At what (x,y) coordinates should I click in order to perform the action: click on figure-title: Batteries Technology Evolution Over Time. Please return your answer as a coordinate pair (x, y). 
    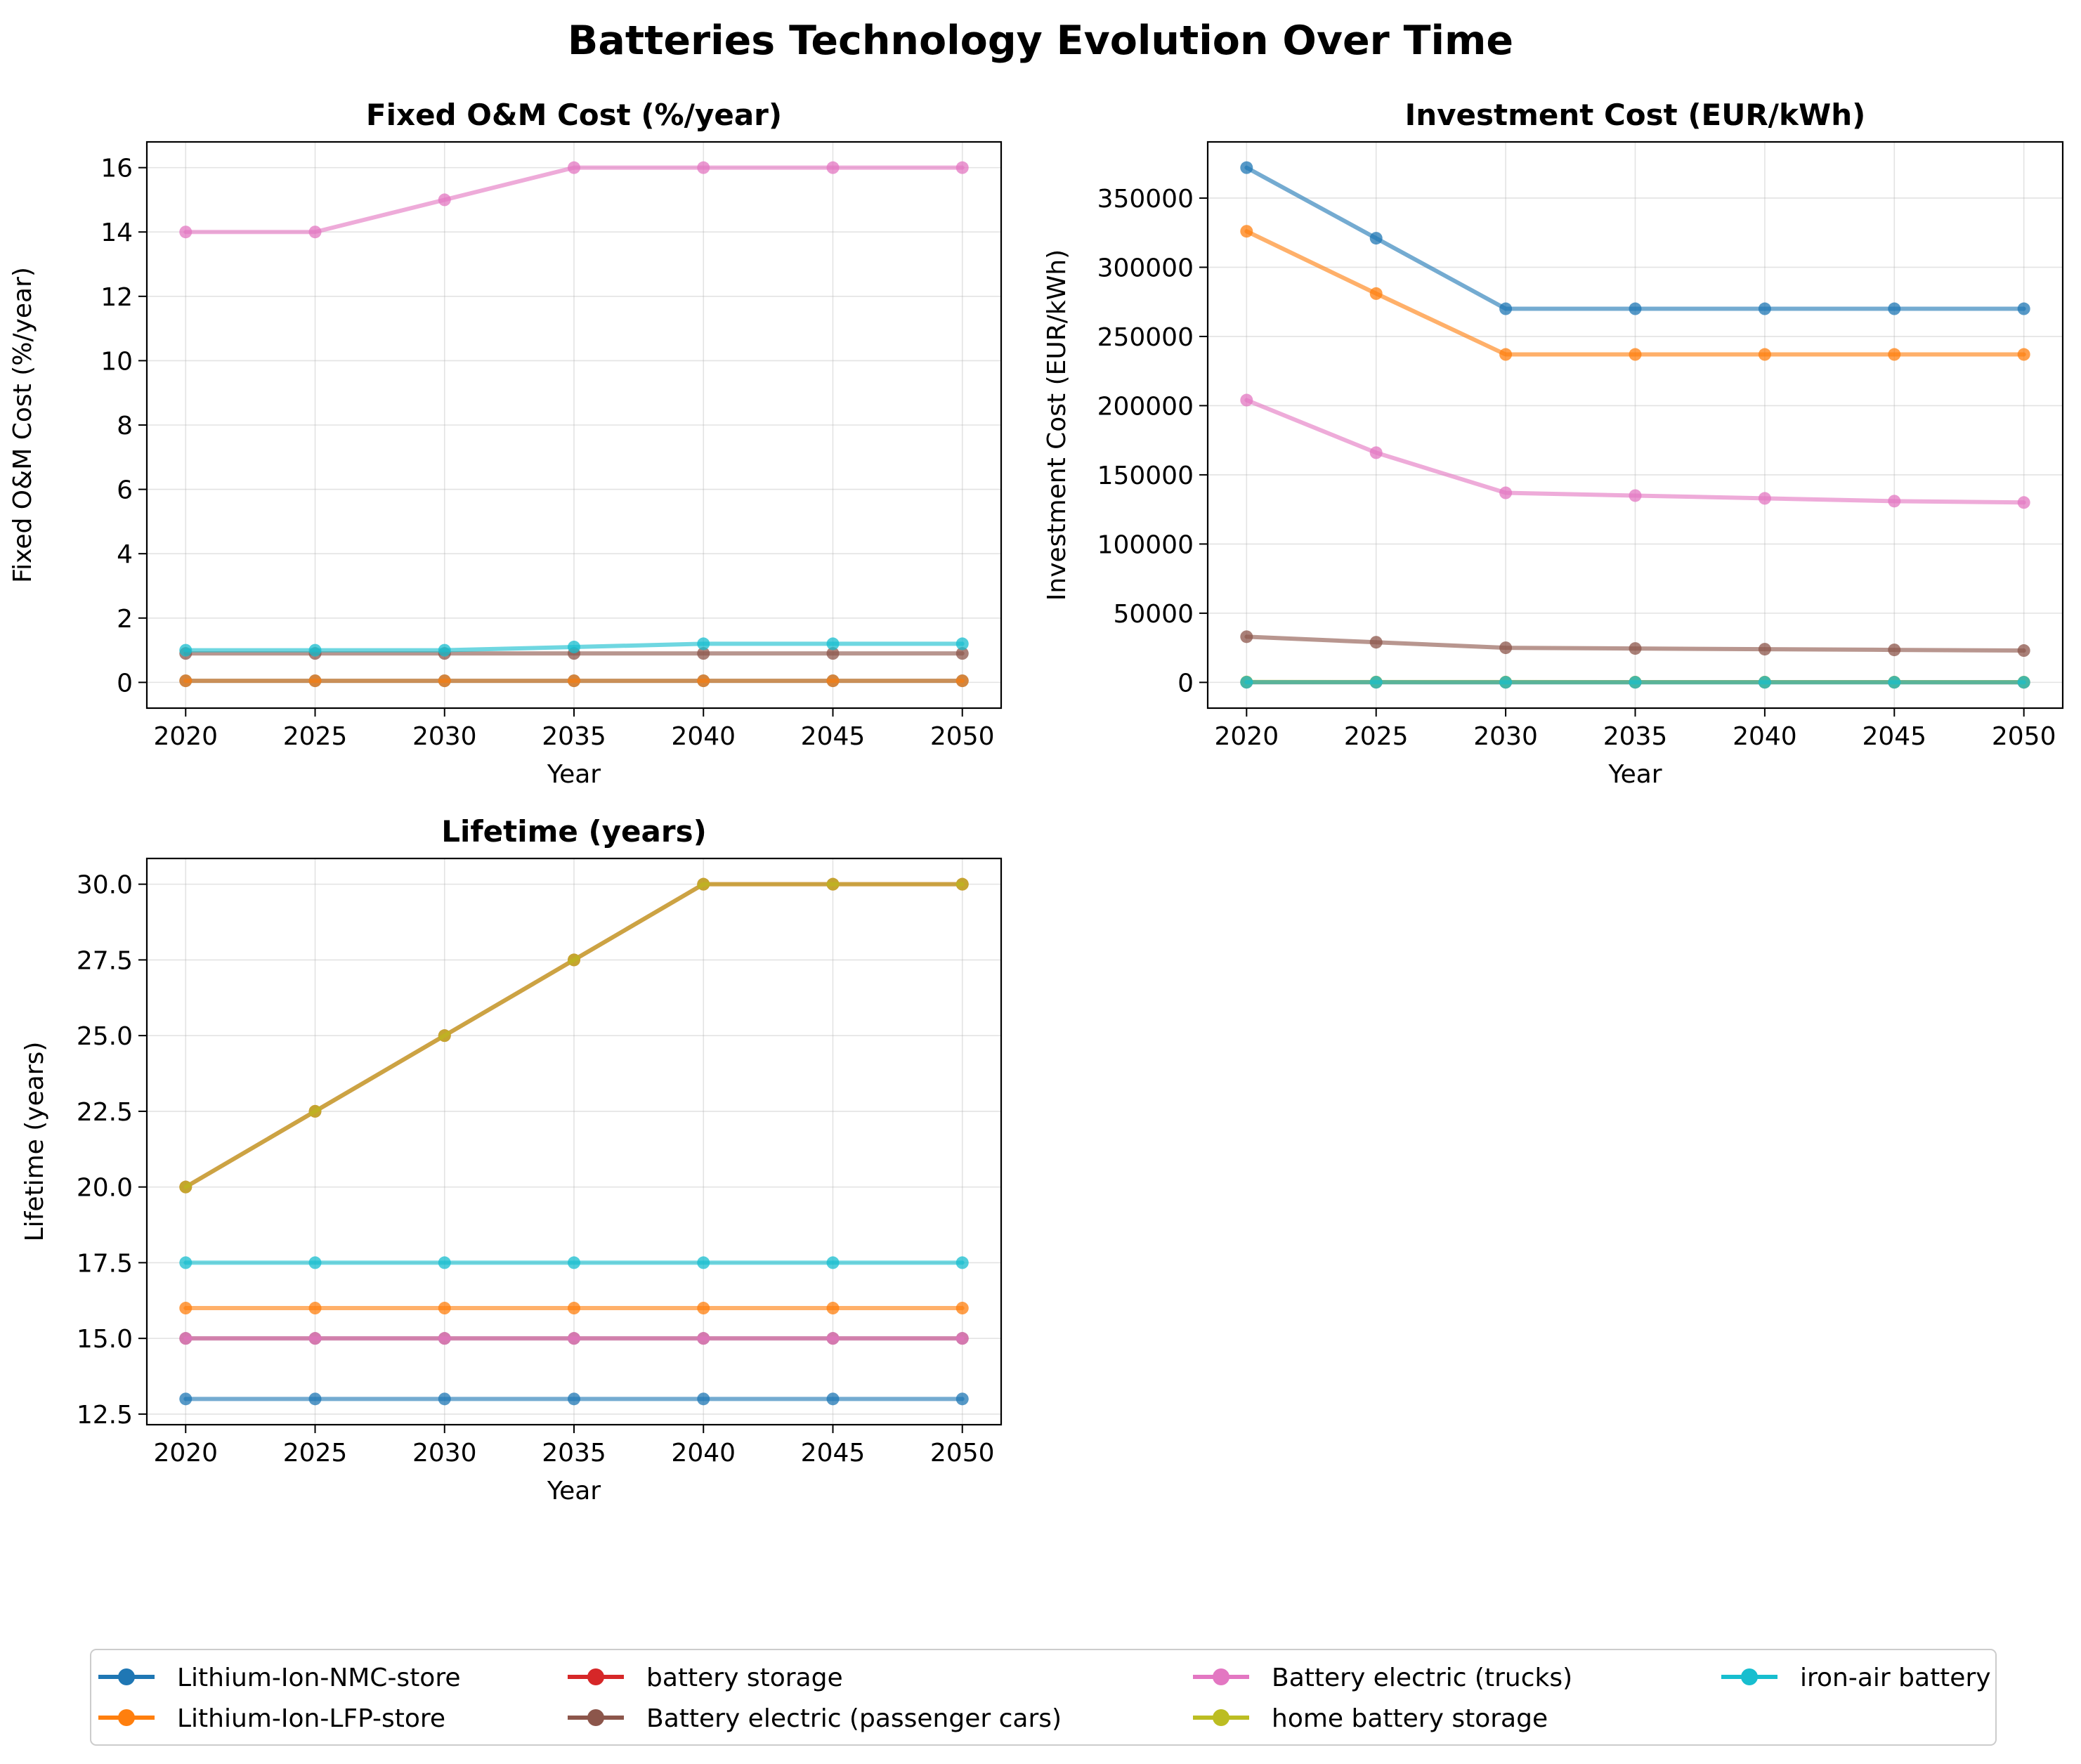
    Looking at the image, I should click on (1040, 41).